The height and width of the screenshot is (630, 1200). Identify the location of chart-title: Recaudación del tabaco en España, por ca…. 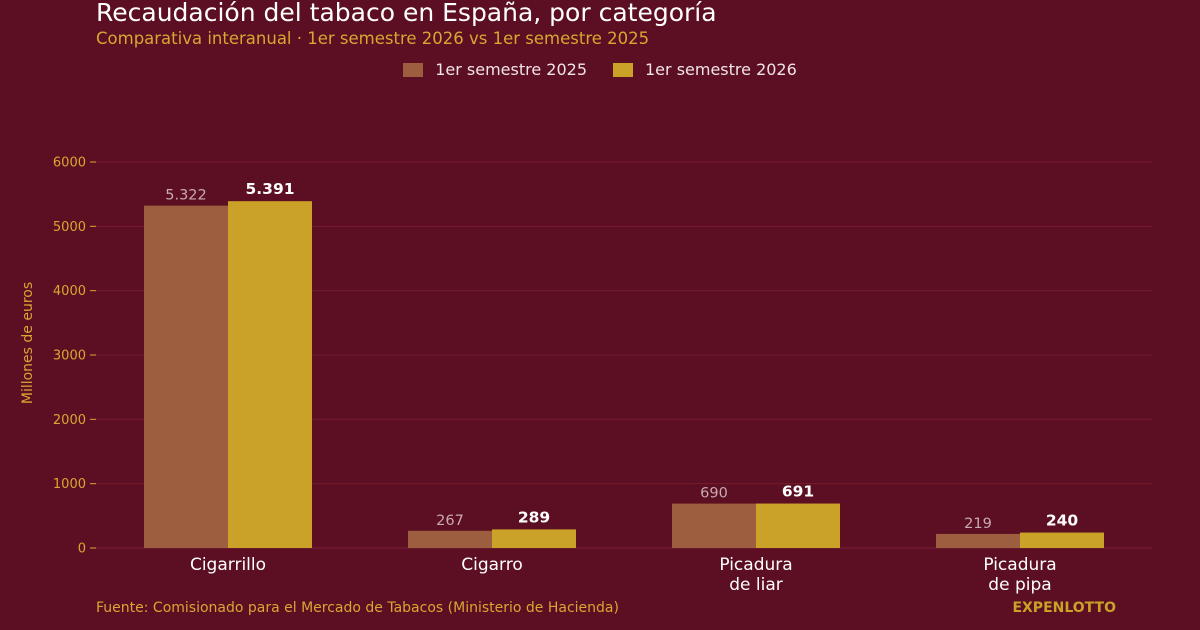
(406, 13).